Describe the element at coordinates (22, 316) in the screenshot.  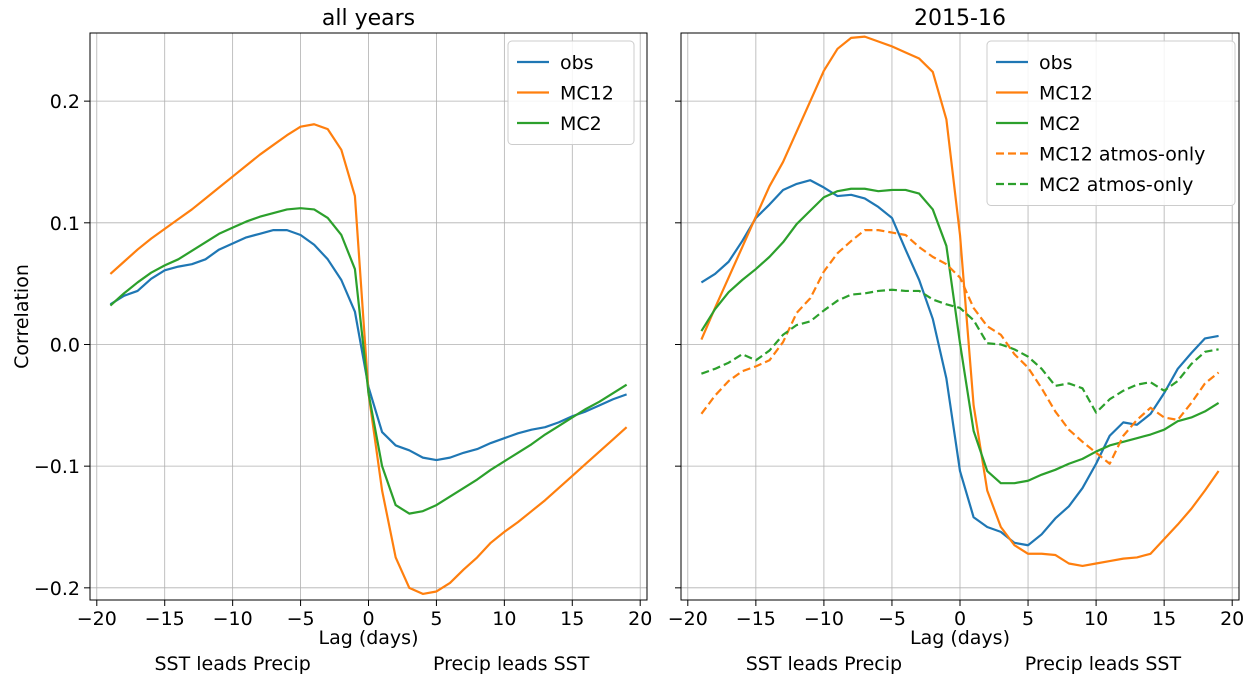
I see `y-axis-label: Correlation` at that location.